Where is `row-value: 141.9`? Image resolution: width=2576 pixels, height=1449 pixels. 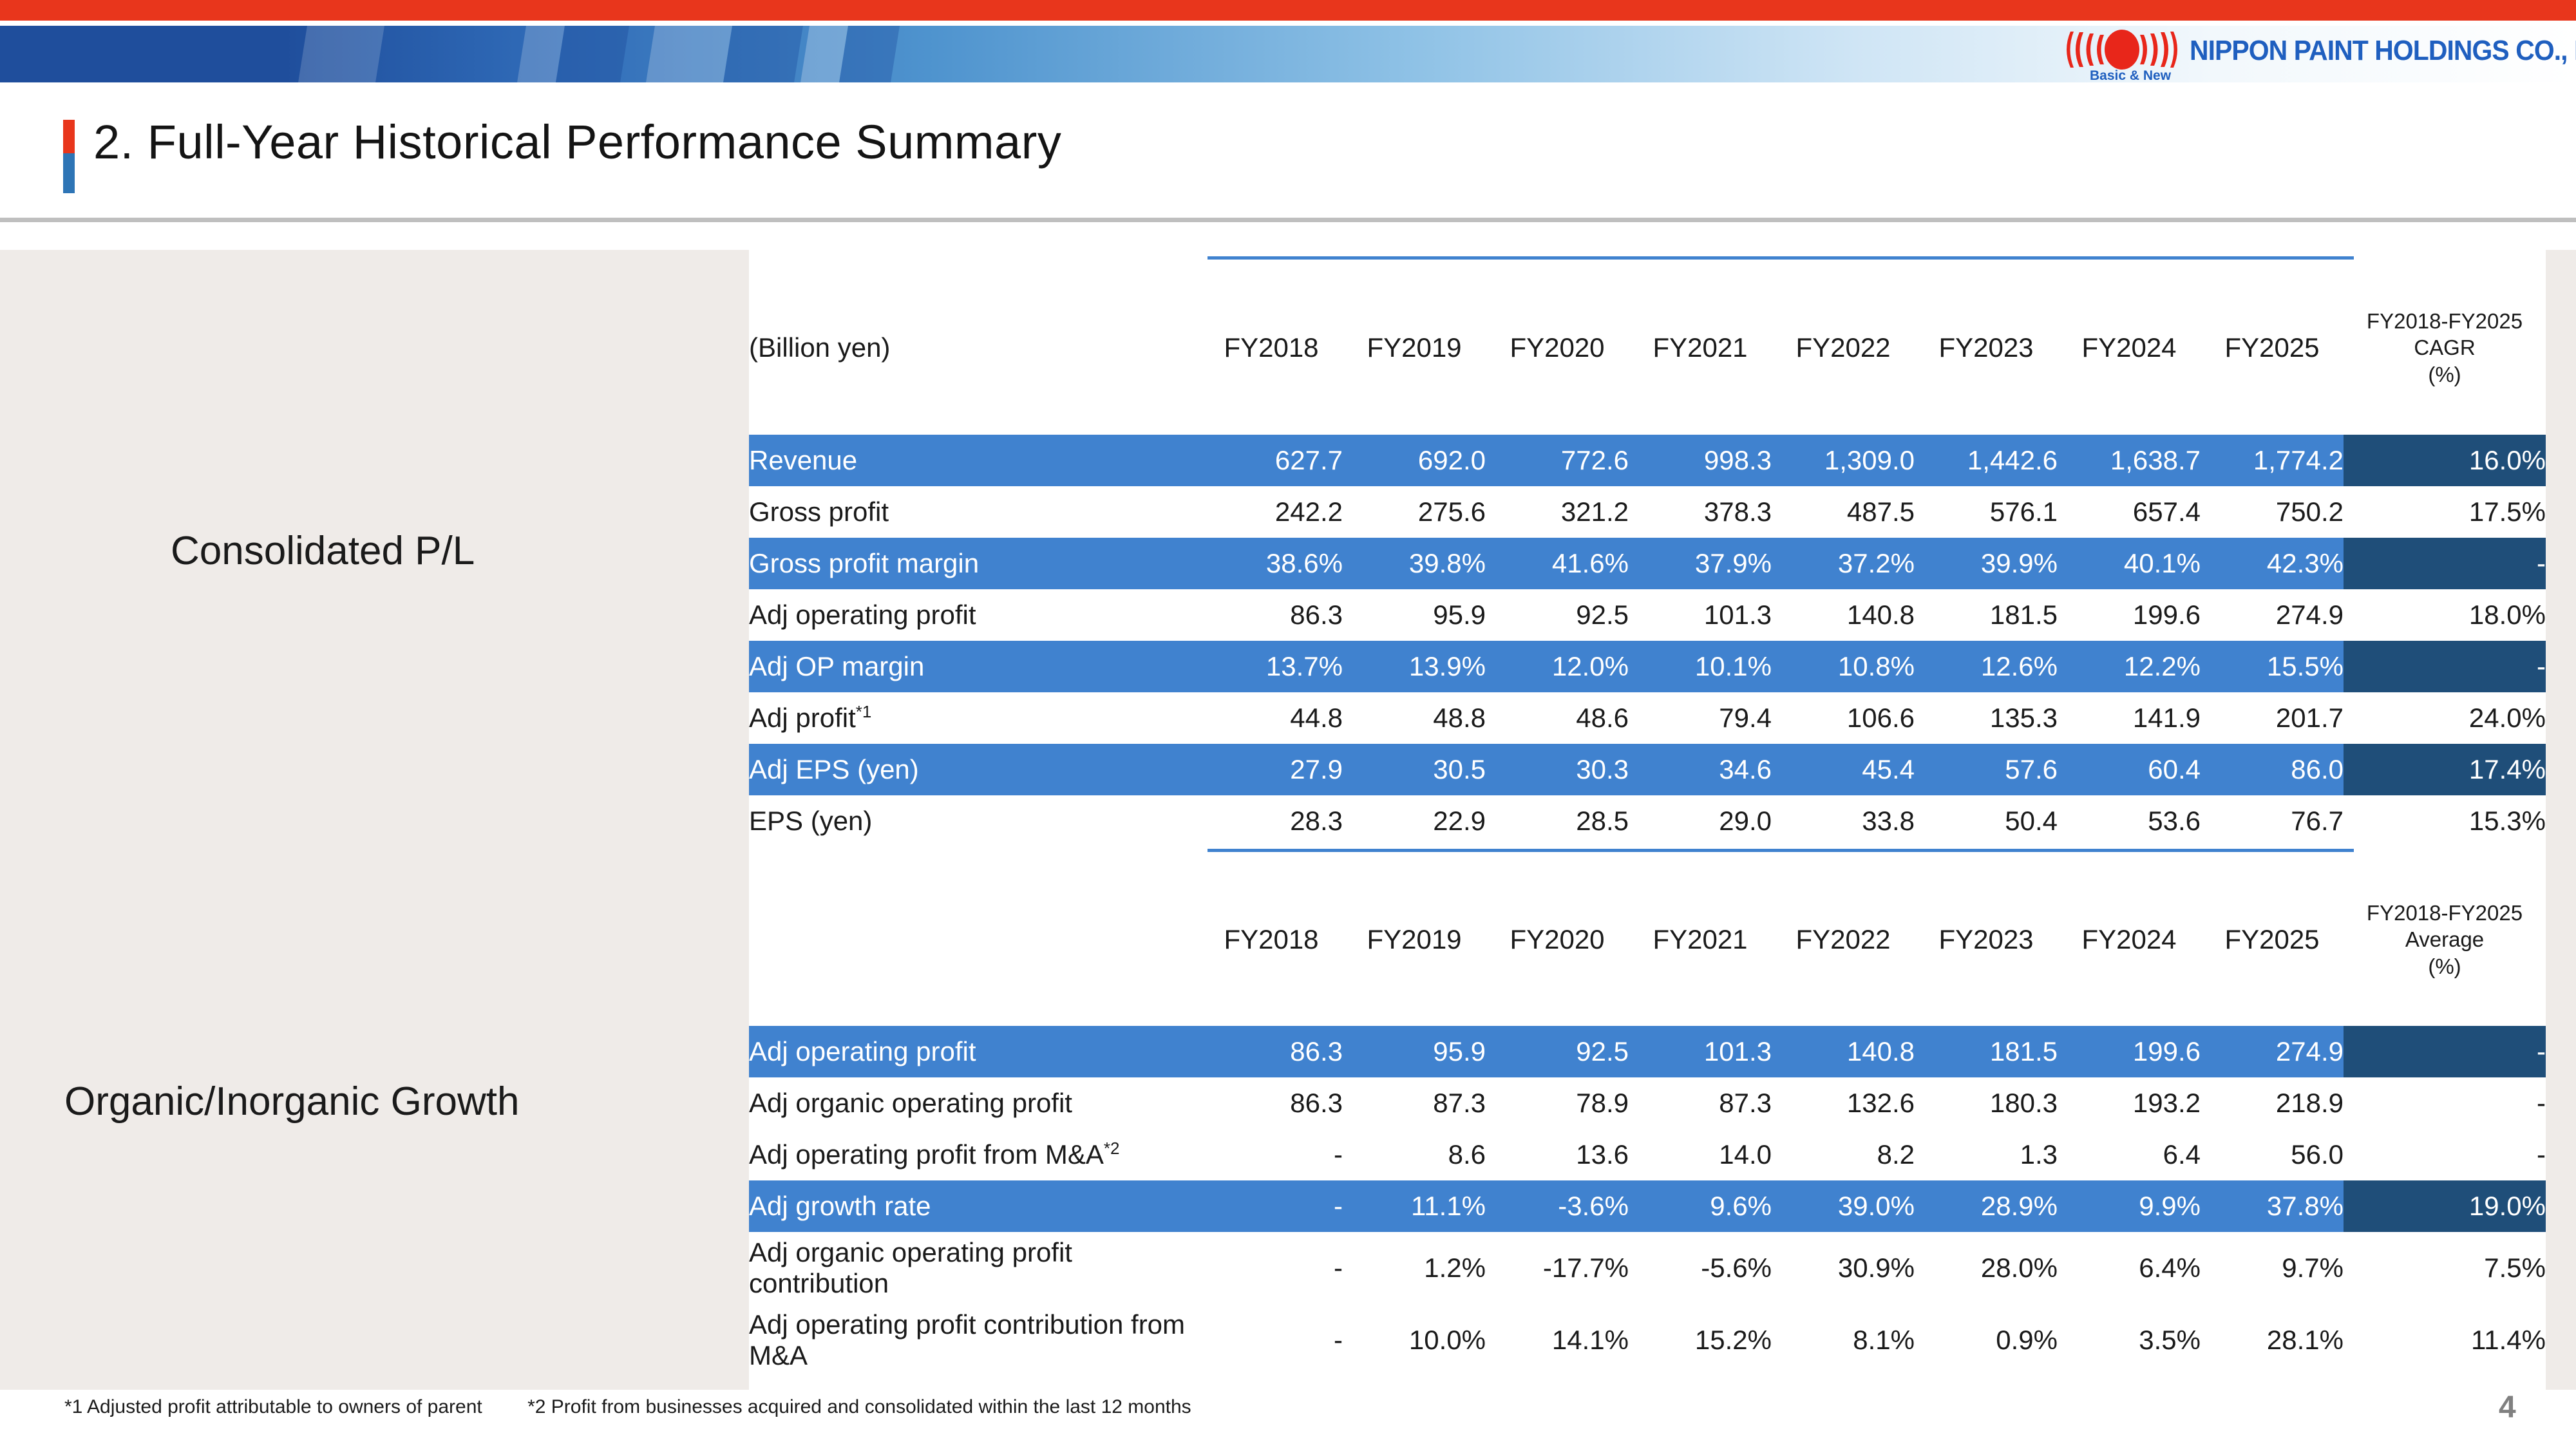 row-value: 141.9 is located at coordinates (2167, 718).